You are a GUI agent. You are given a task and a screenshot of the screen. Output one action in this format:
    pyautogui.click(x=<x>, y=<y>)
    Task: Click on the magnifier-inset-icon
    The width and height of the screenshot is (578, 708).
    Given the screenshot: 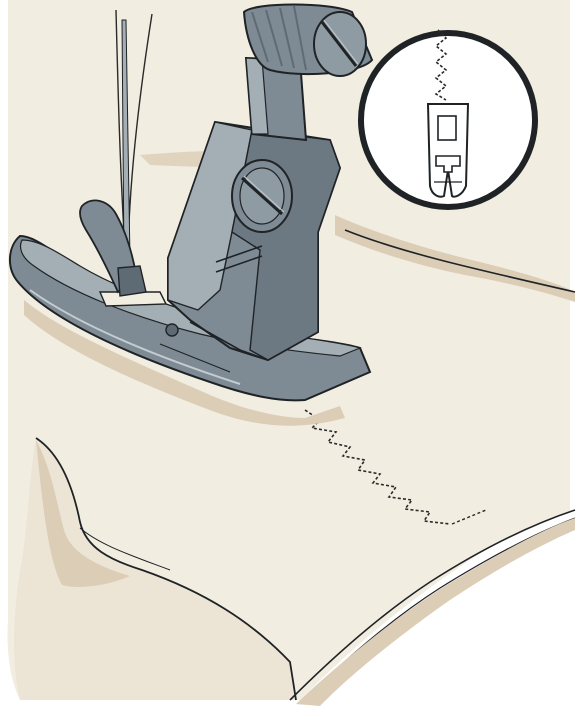 What is the action you would take?
    pyautogui.click(x=448, y=119)
    